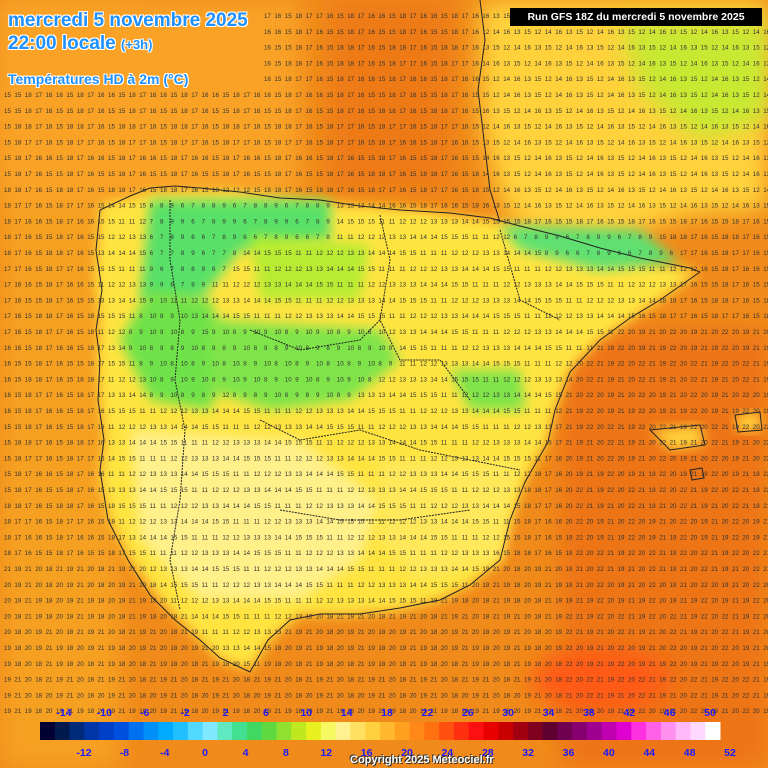  Describe the element at coordinates (124, 753) in the screenshot. I see `legend-label-bottom: -8` at that location.